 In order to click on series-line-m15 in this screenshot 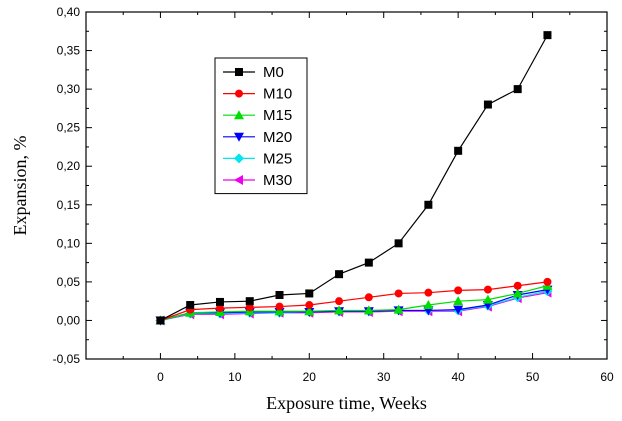, I will do `click(354, 303)`.